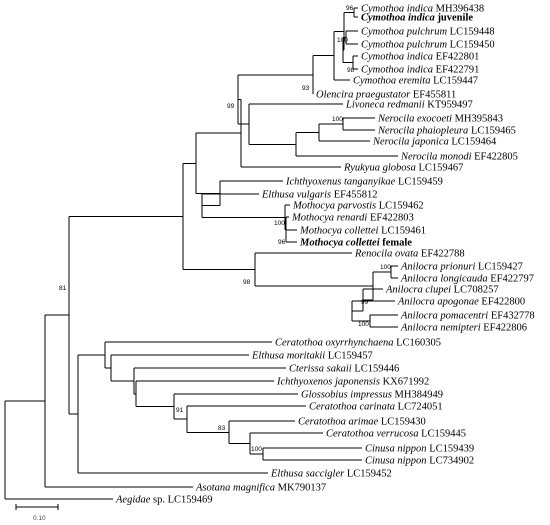 This screenshot has width=550, height=525. I want to click on taxon-label-highlighted: Mothocya collettei female, so click(355, 243).